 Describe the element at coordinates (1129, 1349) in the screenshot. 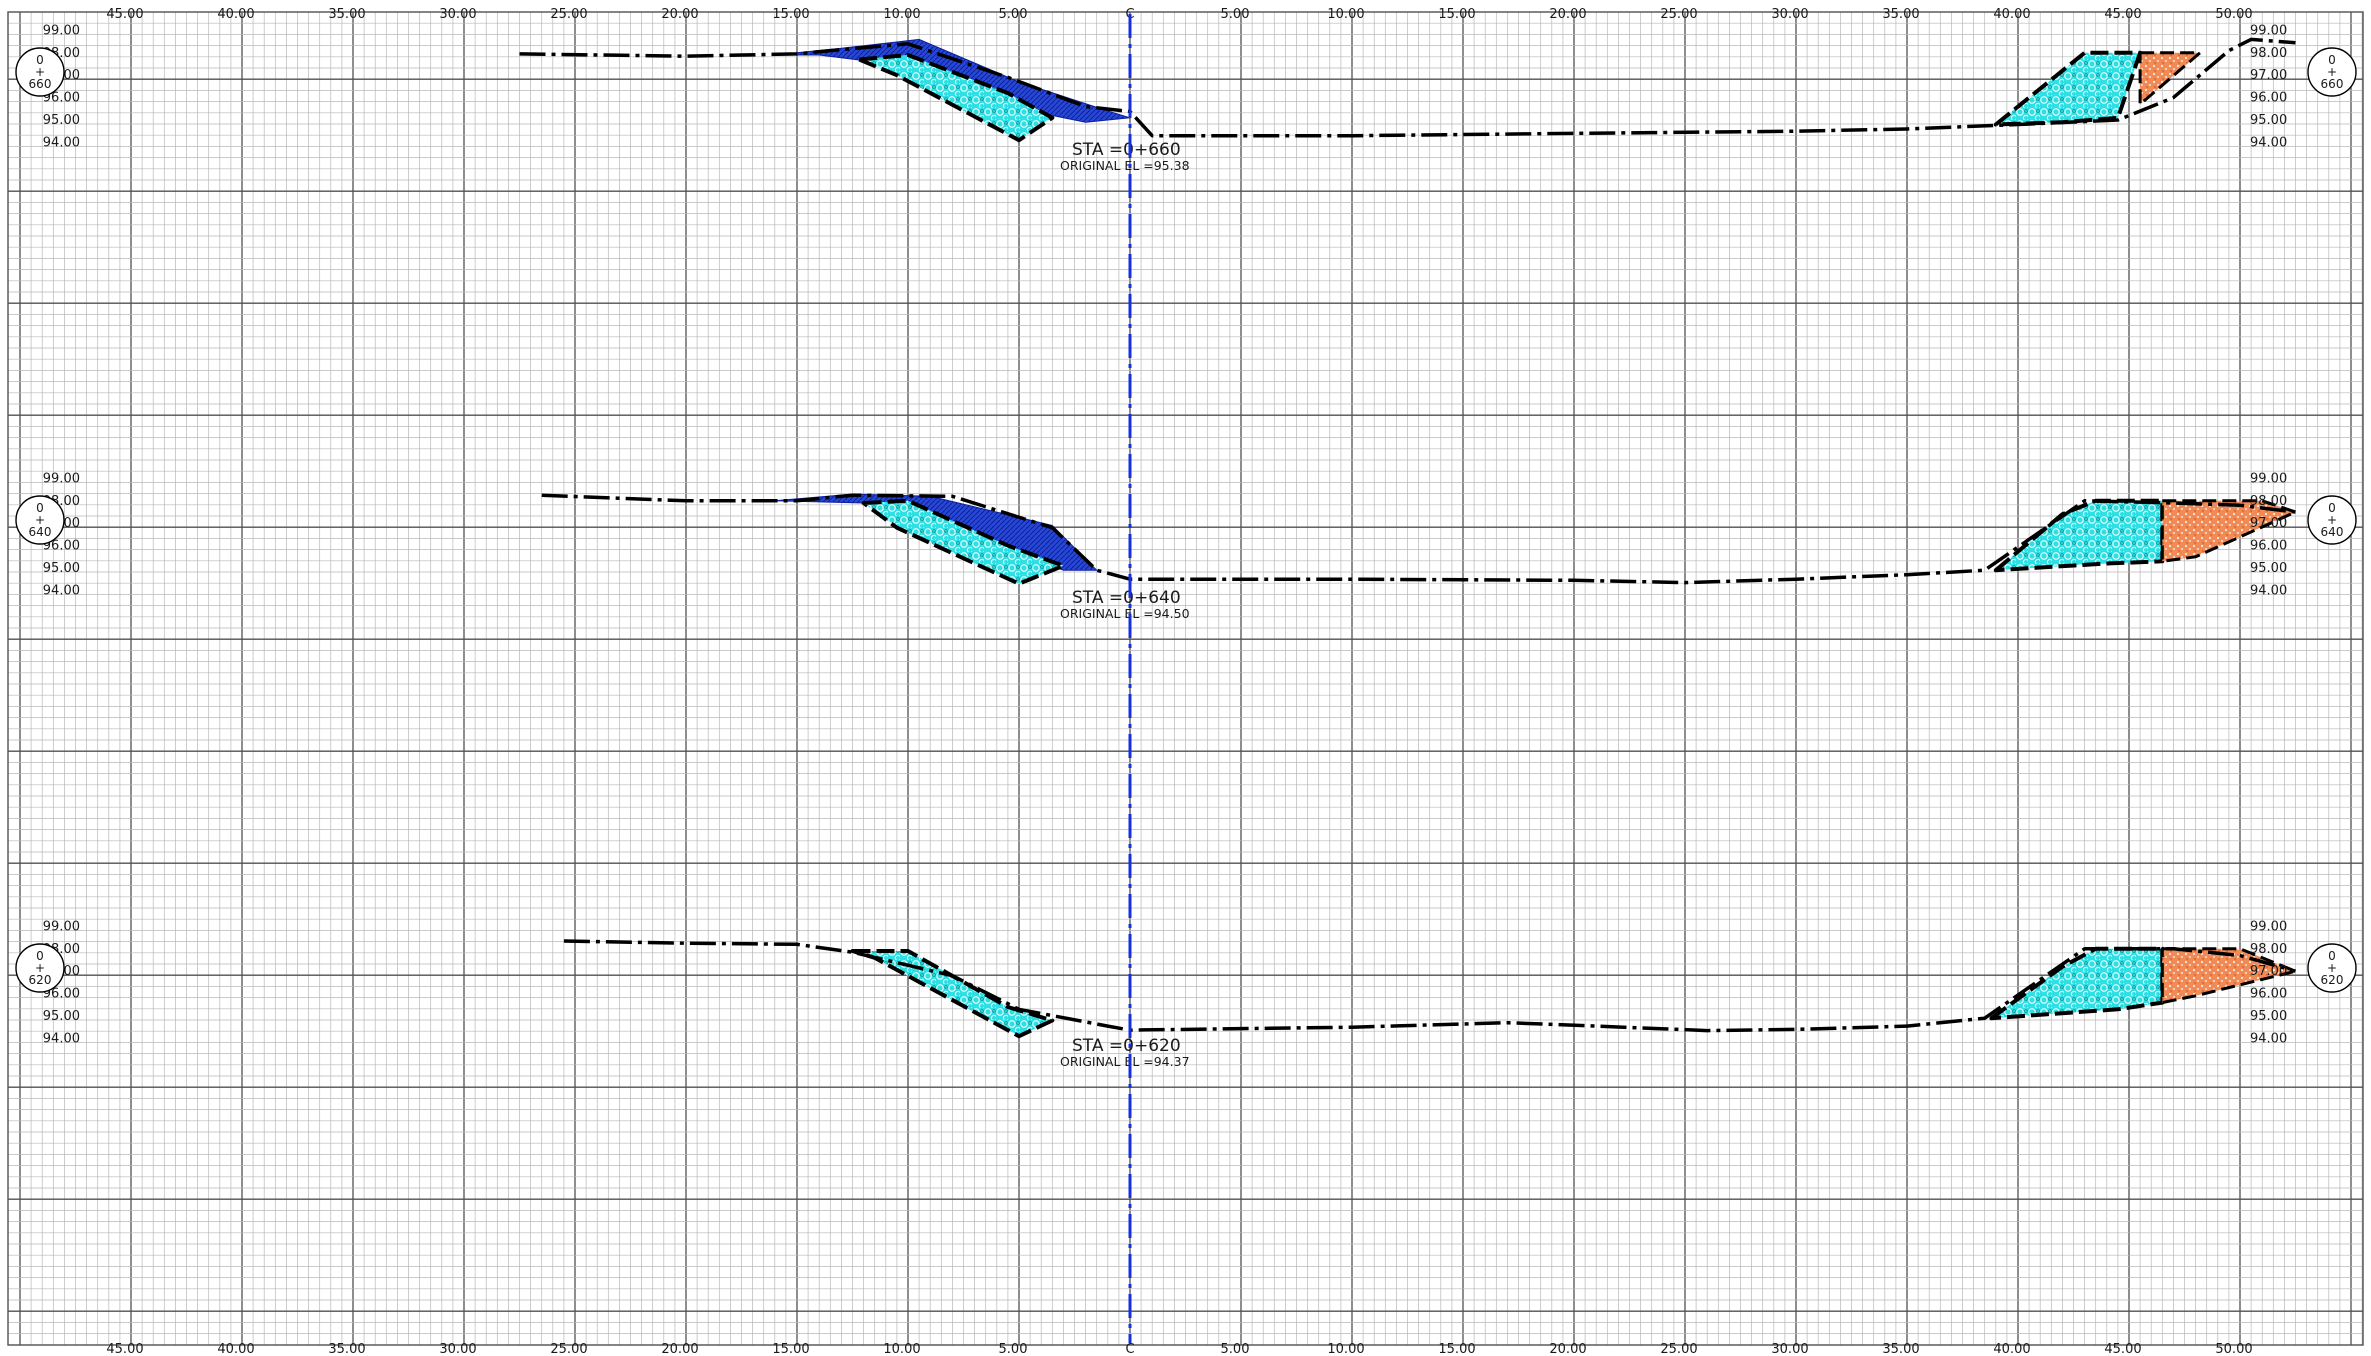

I see `offset-label-bottom: C` at that location.